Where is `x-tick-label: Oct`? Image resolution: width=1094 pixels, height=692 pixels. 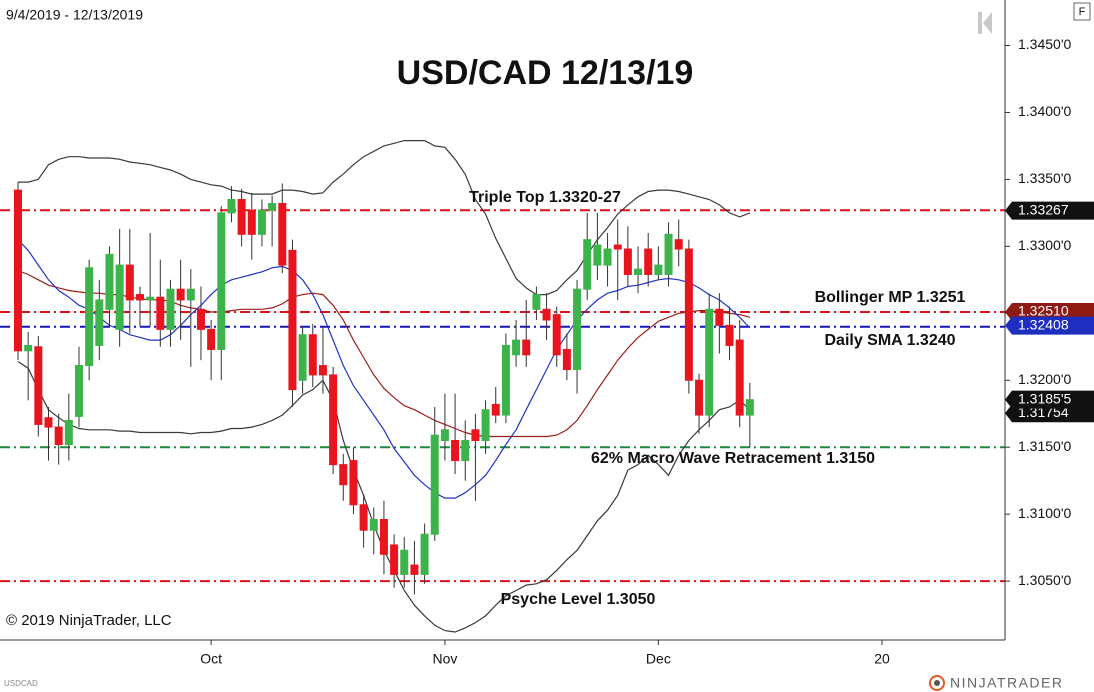 x-tick-label: Oct is located at coordinates (211, 659).